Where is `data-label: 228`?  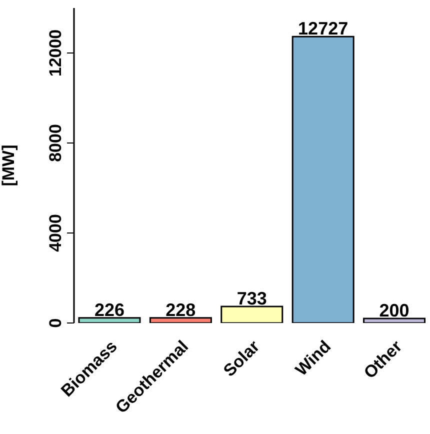
data-label: 228 is located at coordinates (181, 310).